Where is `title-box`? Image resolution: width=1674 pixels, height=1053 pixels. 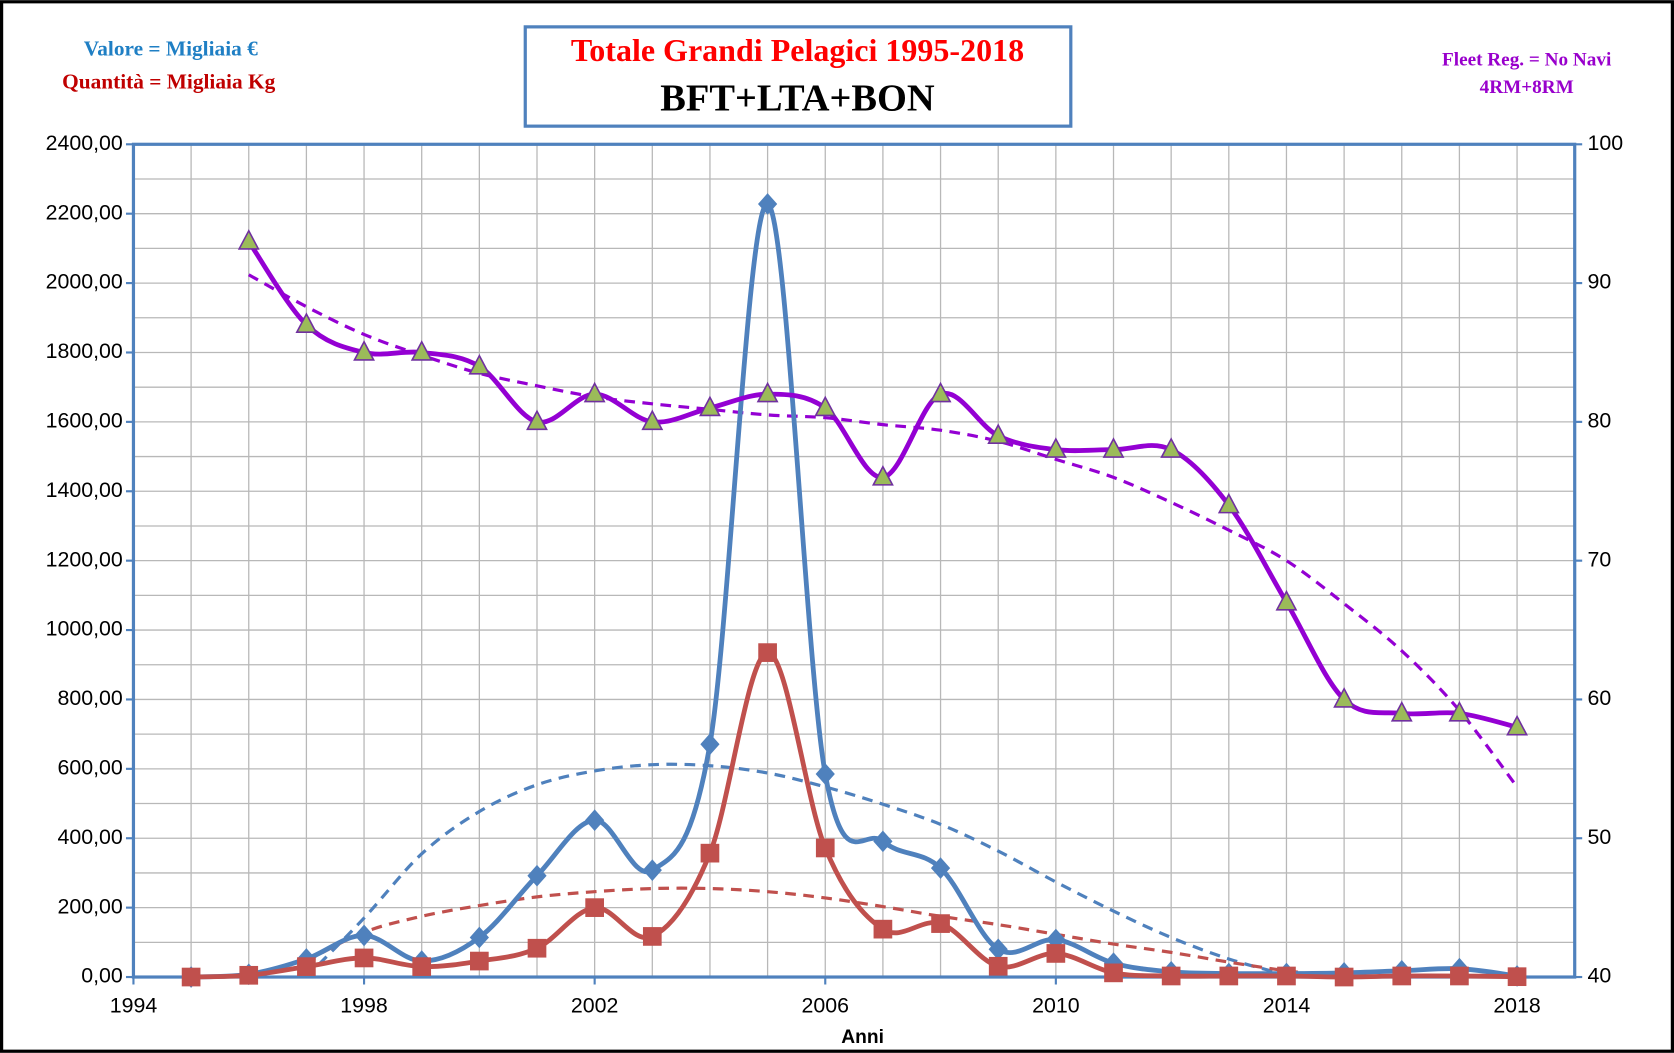
title-box is located at coordinates (798, 76).